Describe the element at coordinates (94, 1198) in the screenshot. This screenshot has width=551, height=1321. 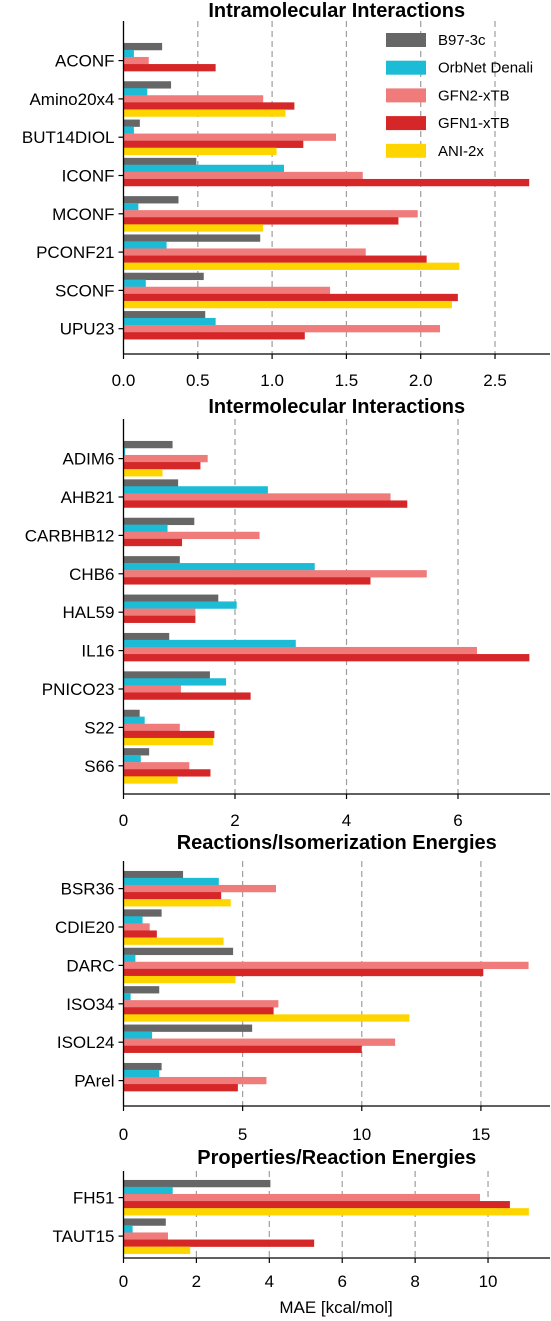
I see `category-label: FH51` at that location.